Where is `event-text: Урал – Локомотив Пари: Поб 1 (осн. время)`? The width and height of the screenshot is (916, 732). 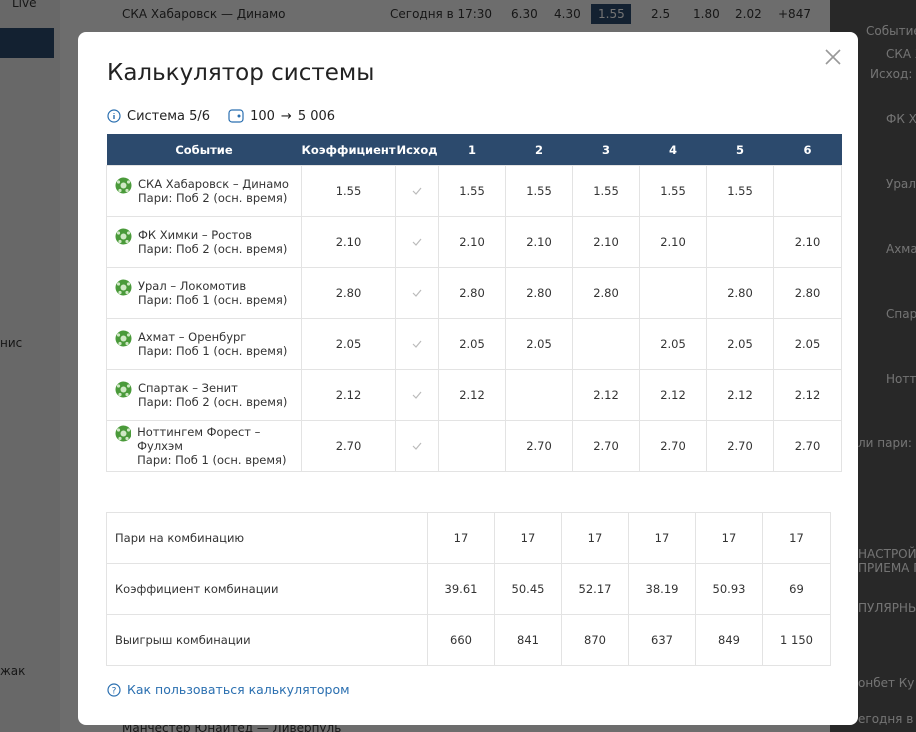 event-text: Урал – Локомотив Пари: Поб 1 (осн. время) is located at coordinates (212, 293).